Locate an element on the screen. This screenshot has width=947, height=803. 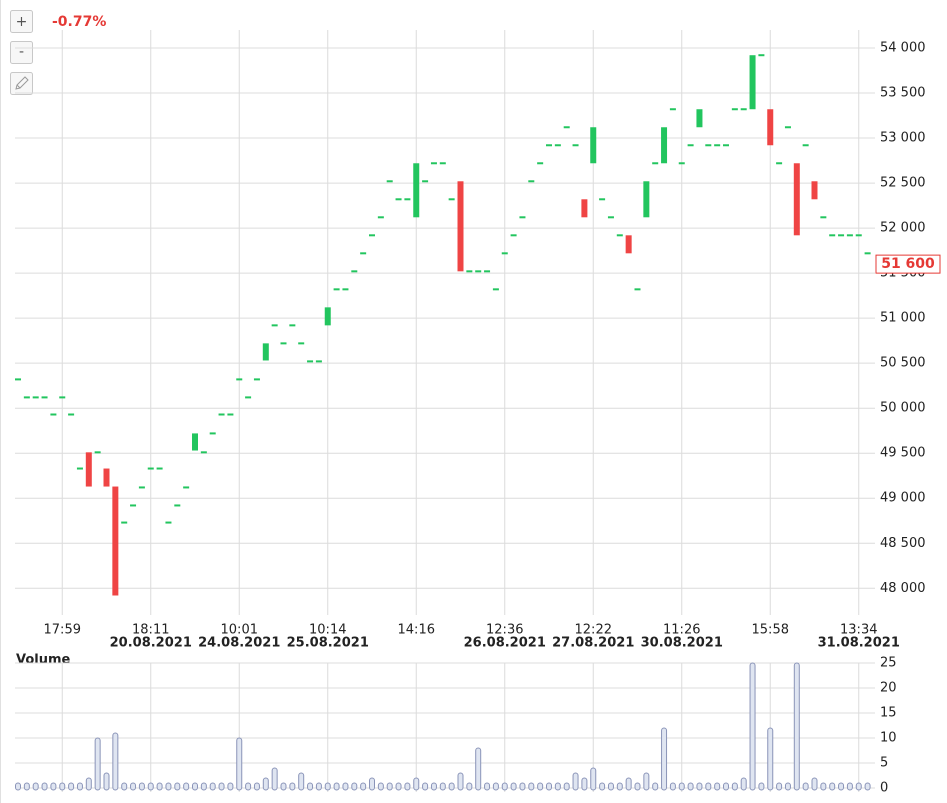
y-tick-label: 49 500 is located at coordinates (903, 453).